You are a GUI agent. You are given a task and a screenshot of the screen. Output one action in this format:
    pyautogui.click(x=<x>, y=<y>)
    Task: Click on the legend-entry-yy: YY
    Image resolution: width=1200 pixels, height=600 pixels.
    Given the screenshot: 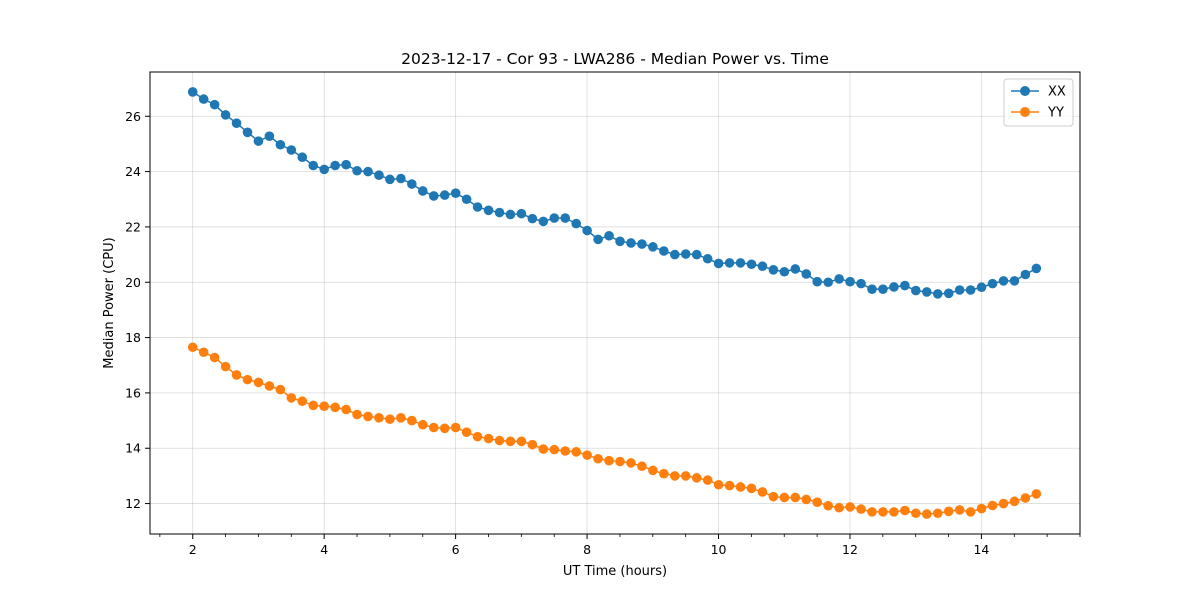 What is the action you would take?
    pyautogui.click(x=1037, y=113)
    